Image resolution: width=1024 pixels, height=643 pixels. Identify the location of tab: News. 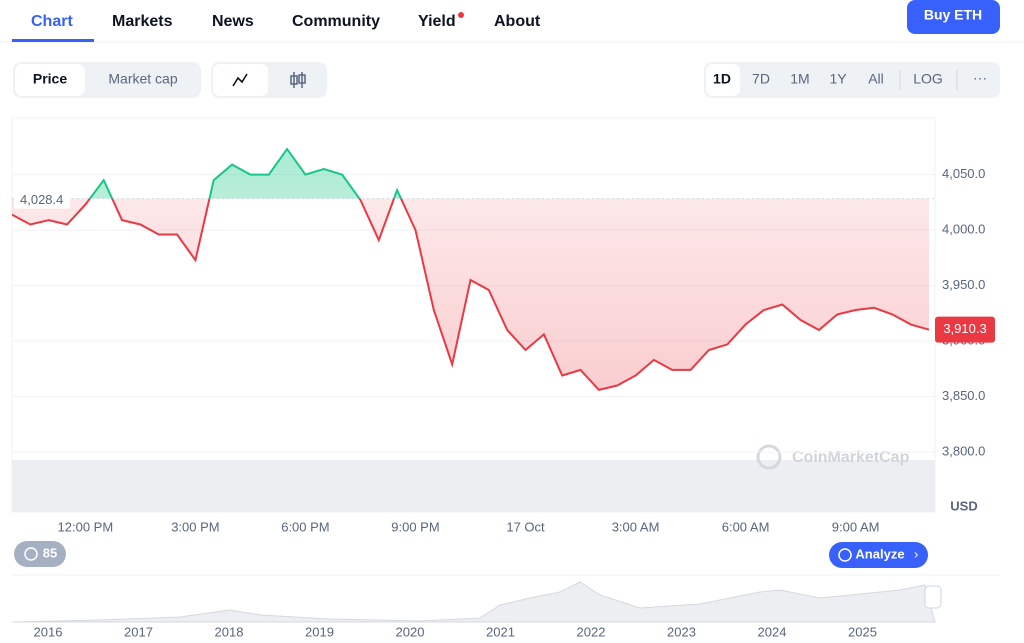
(233, 21).